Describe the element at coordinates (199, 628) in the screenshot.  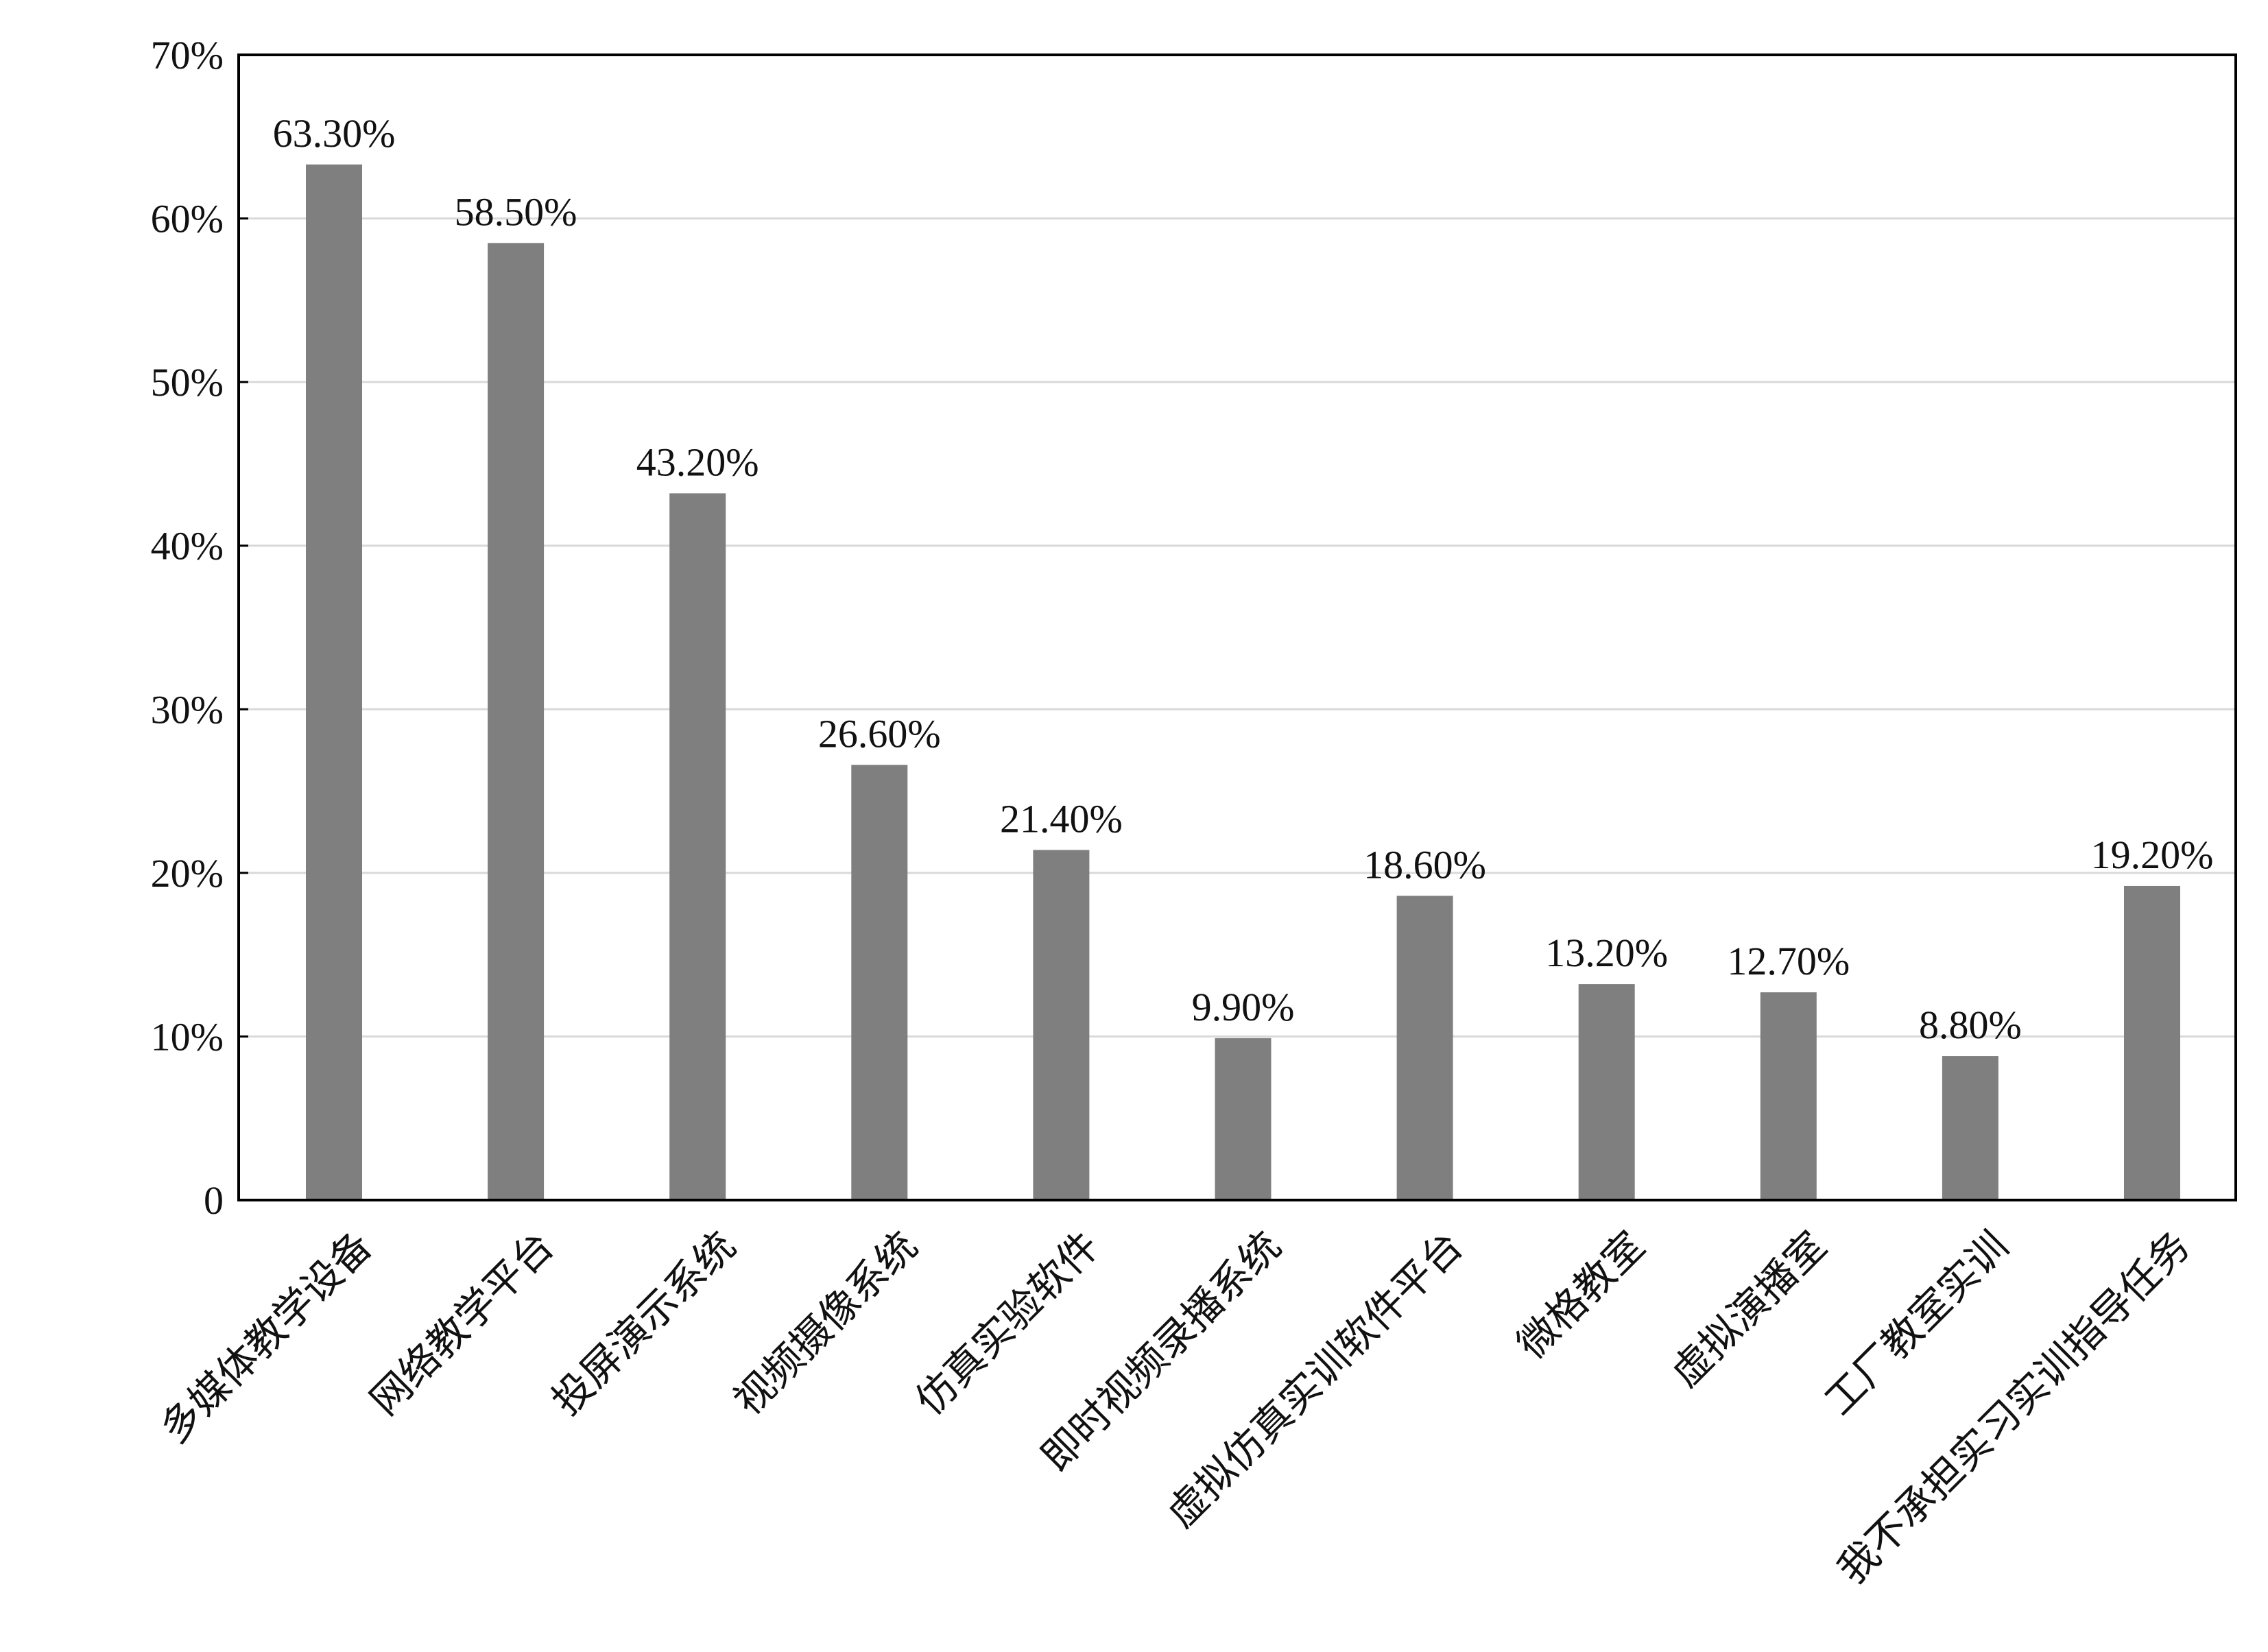
I see `y-axis-ticks: 0 10% 20% 30% 40% 50% 60% 70%` at that location.